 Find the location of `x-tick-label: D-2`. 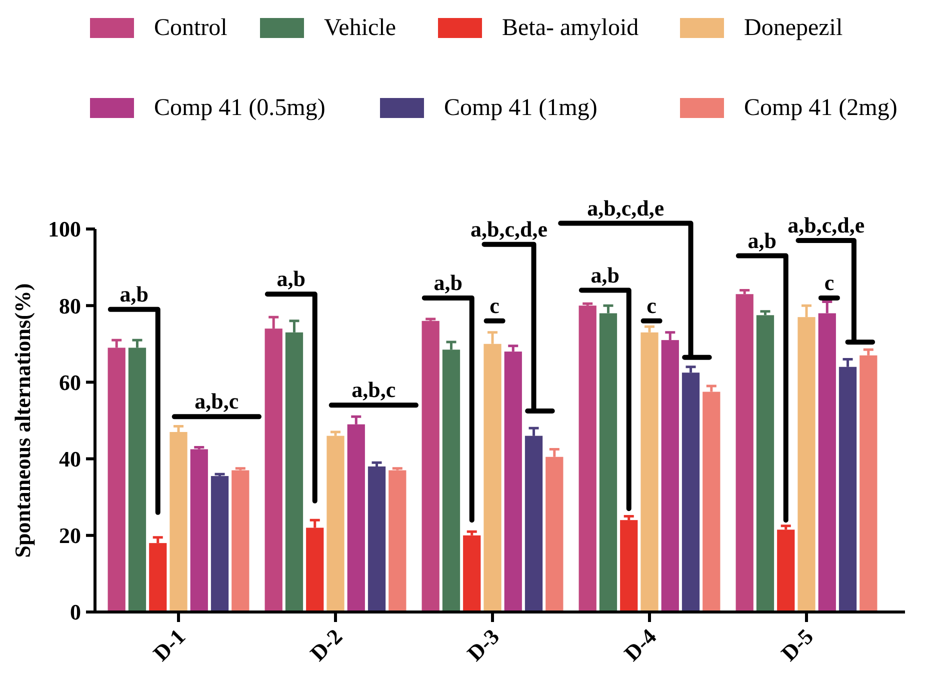

x-tick-label: D-2 is located at coordinates (326, 645).